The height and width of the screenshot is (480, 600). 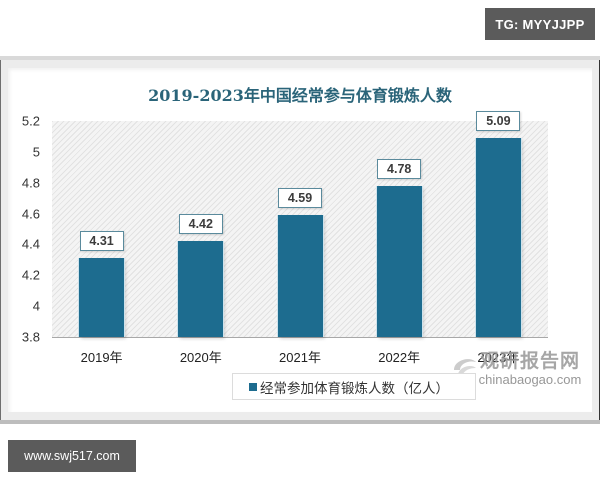 What do you see at coordinates (30, 121) in the screenshot?
I see `y-tick-label: 5.2` at bounding box center [30, 121].